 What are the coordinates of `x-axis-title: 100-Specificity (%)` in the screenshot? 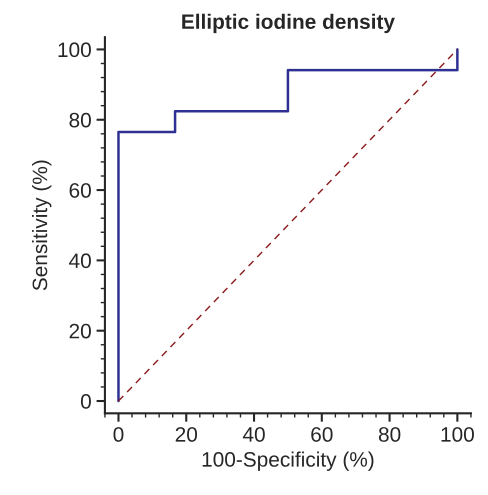 It's located at (288, 461).